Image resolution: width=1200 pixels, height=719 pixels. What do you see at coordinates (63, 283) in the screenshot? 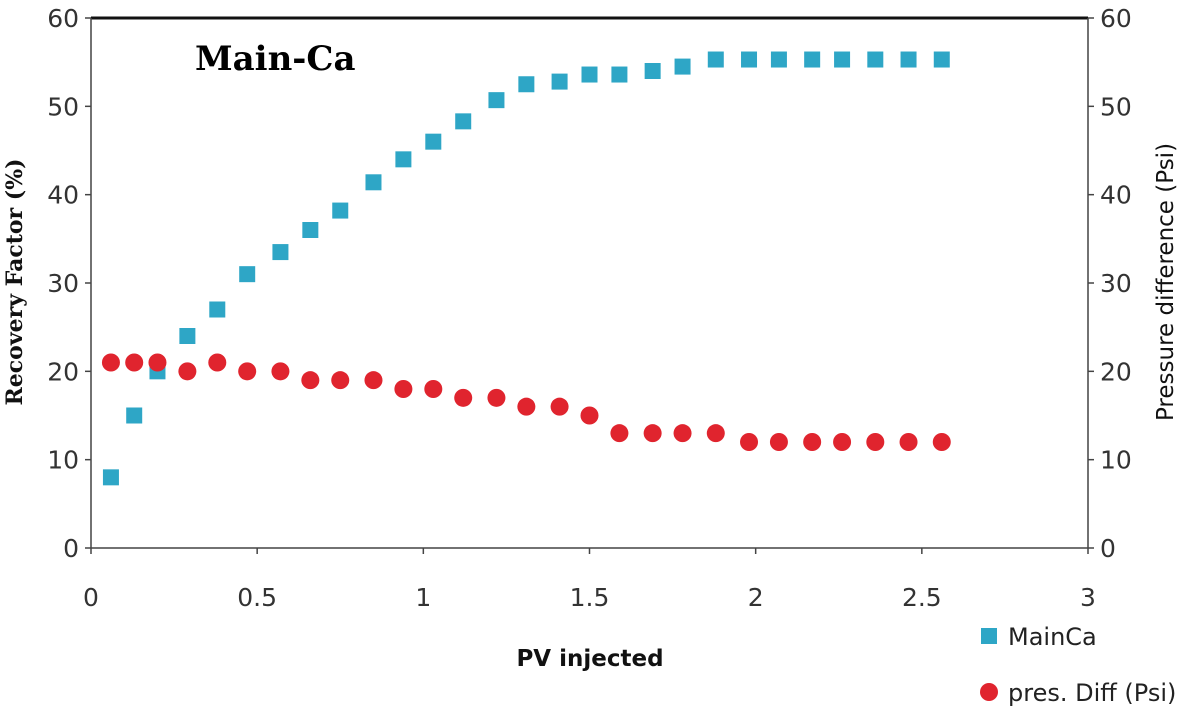
I see `y-left-tick-label: 30` at bounding box center [63, 283].